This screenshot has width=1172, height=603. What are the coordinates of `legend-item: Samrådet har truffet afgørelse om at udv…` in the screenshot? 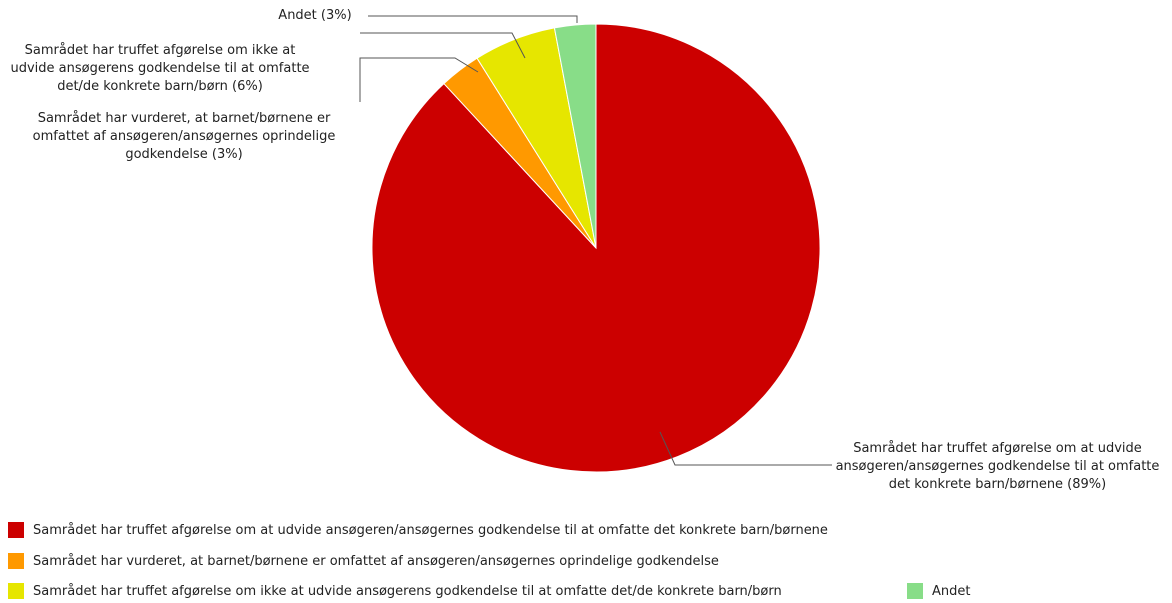 It's located at (418, 530).